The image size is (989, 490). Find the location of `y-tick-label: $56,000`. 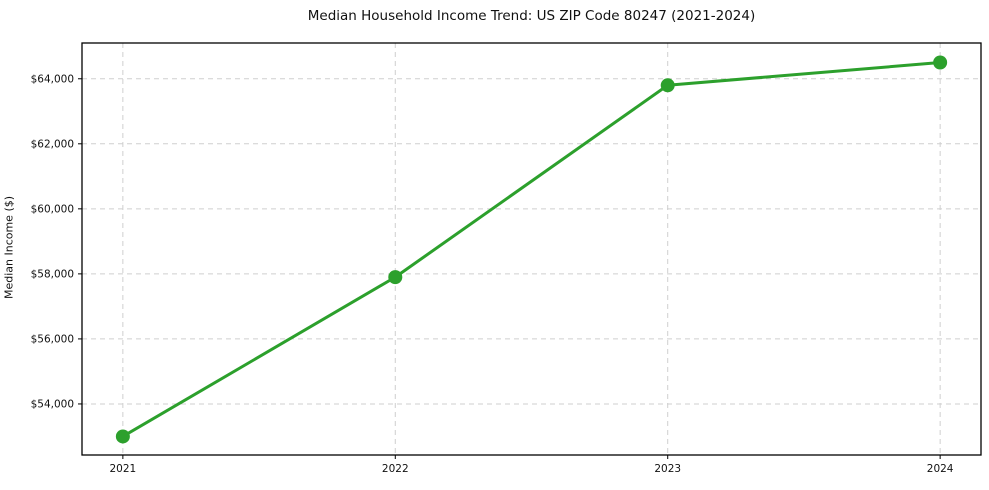

y-tick-label: $56,000 is located at coordinates (52, 339).